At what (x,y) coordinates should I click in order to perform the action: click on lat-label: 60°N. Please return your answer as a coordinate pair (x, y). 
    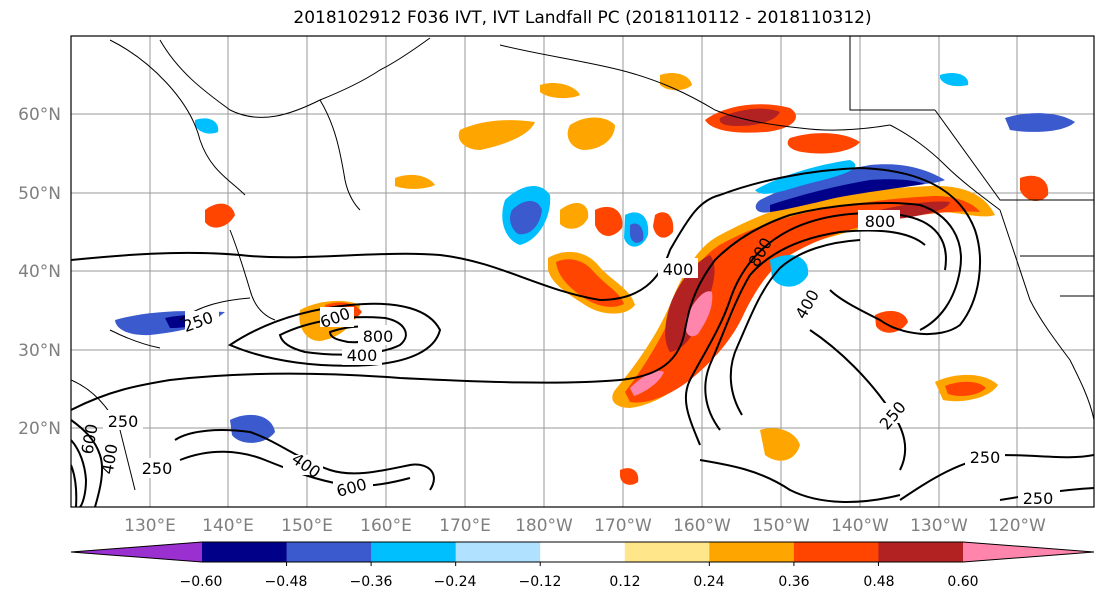
    Looking at the image, I should click on (39, 115).